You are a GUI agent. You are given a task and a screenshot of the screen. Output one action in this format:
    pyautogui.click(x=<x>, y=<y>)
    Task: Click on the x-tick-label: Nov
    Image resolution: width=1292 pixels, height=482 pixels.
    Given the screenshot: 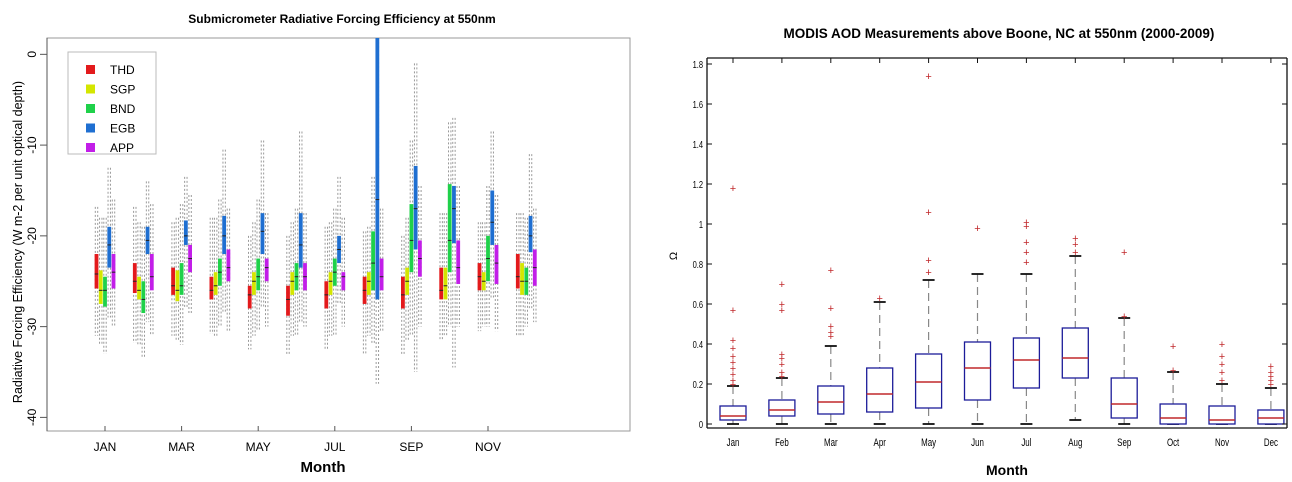 What is the action you would take?
    pyautogui.click(x=1222, y=443)
    